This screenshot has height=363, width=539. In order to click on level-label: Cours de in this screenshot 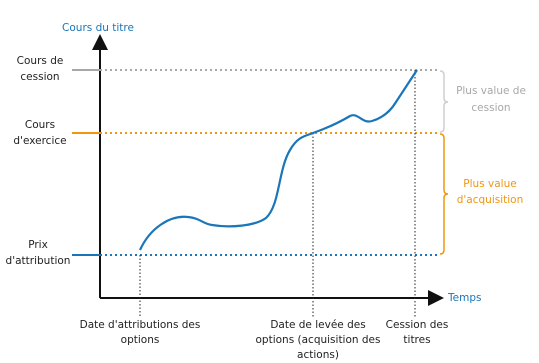, I will do `click(40, 61)`.